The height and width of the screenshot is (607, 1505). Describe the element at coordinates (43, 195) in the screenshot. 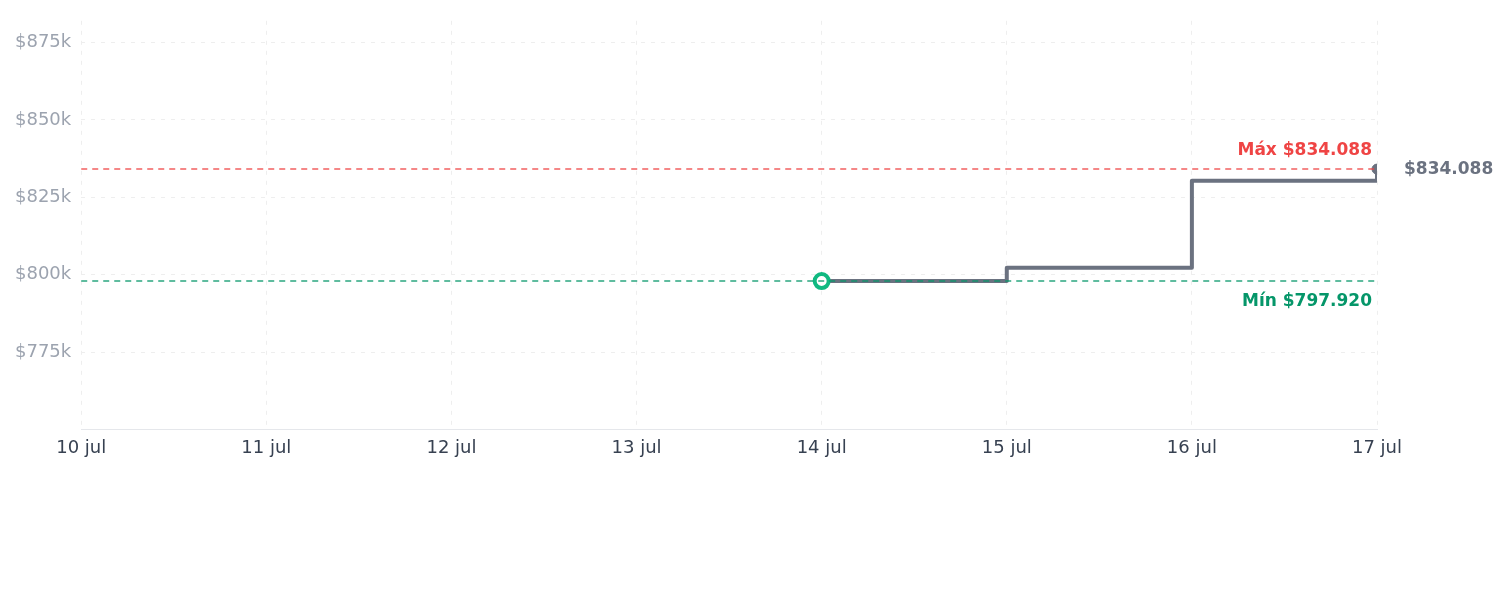

I see `y-tick-label: $825k` at that location.